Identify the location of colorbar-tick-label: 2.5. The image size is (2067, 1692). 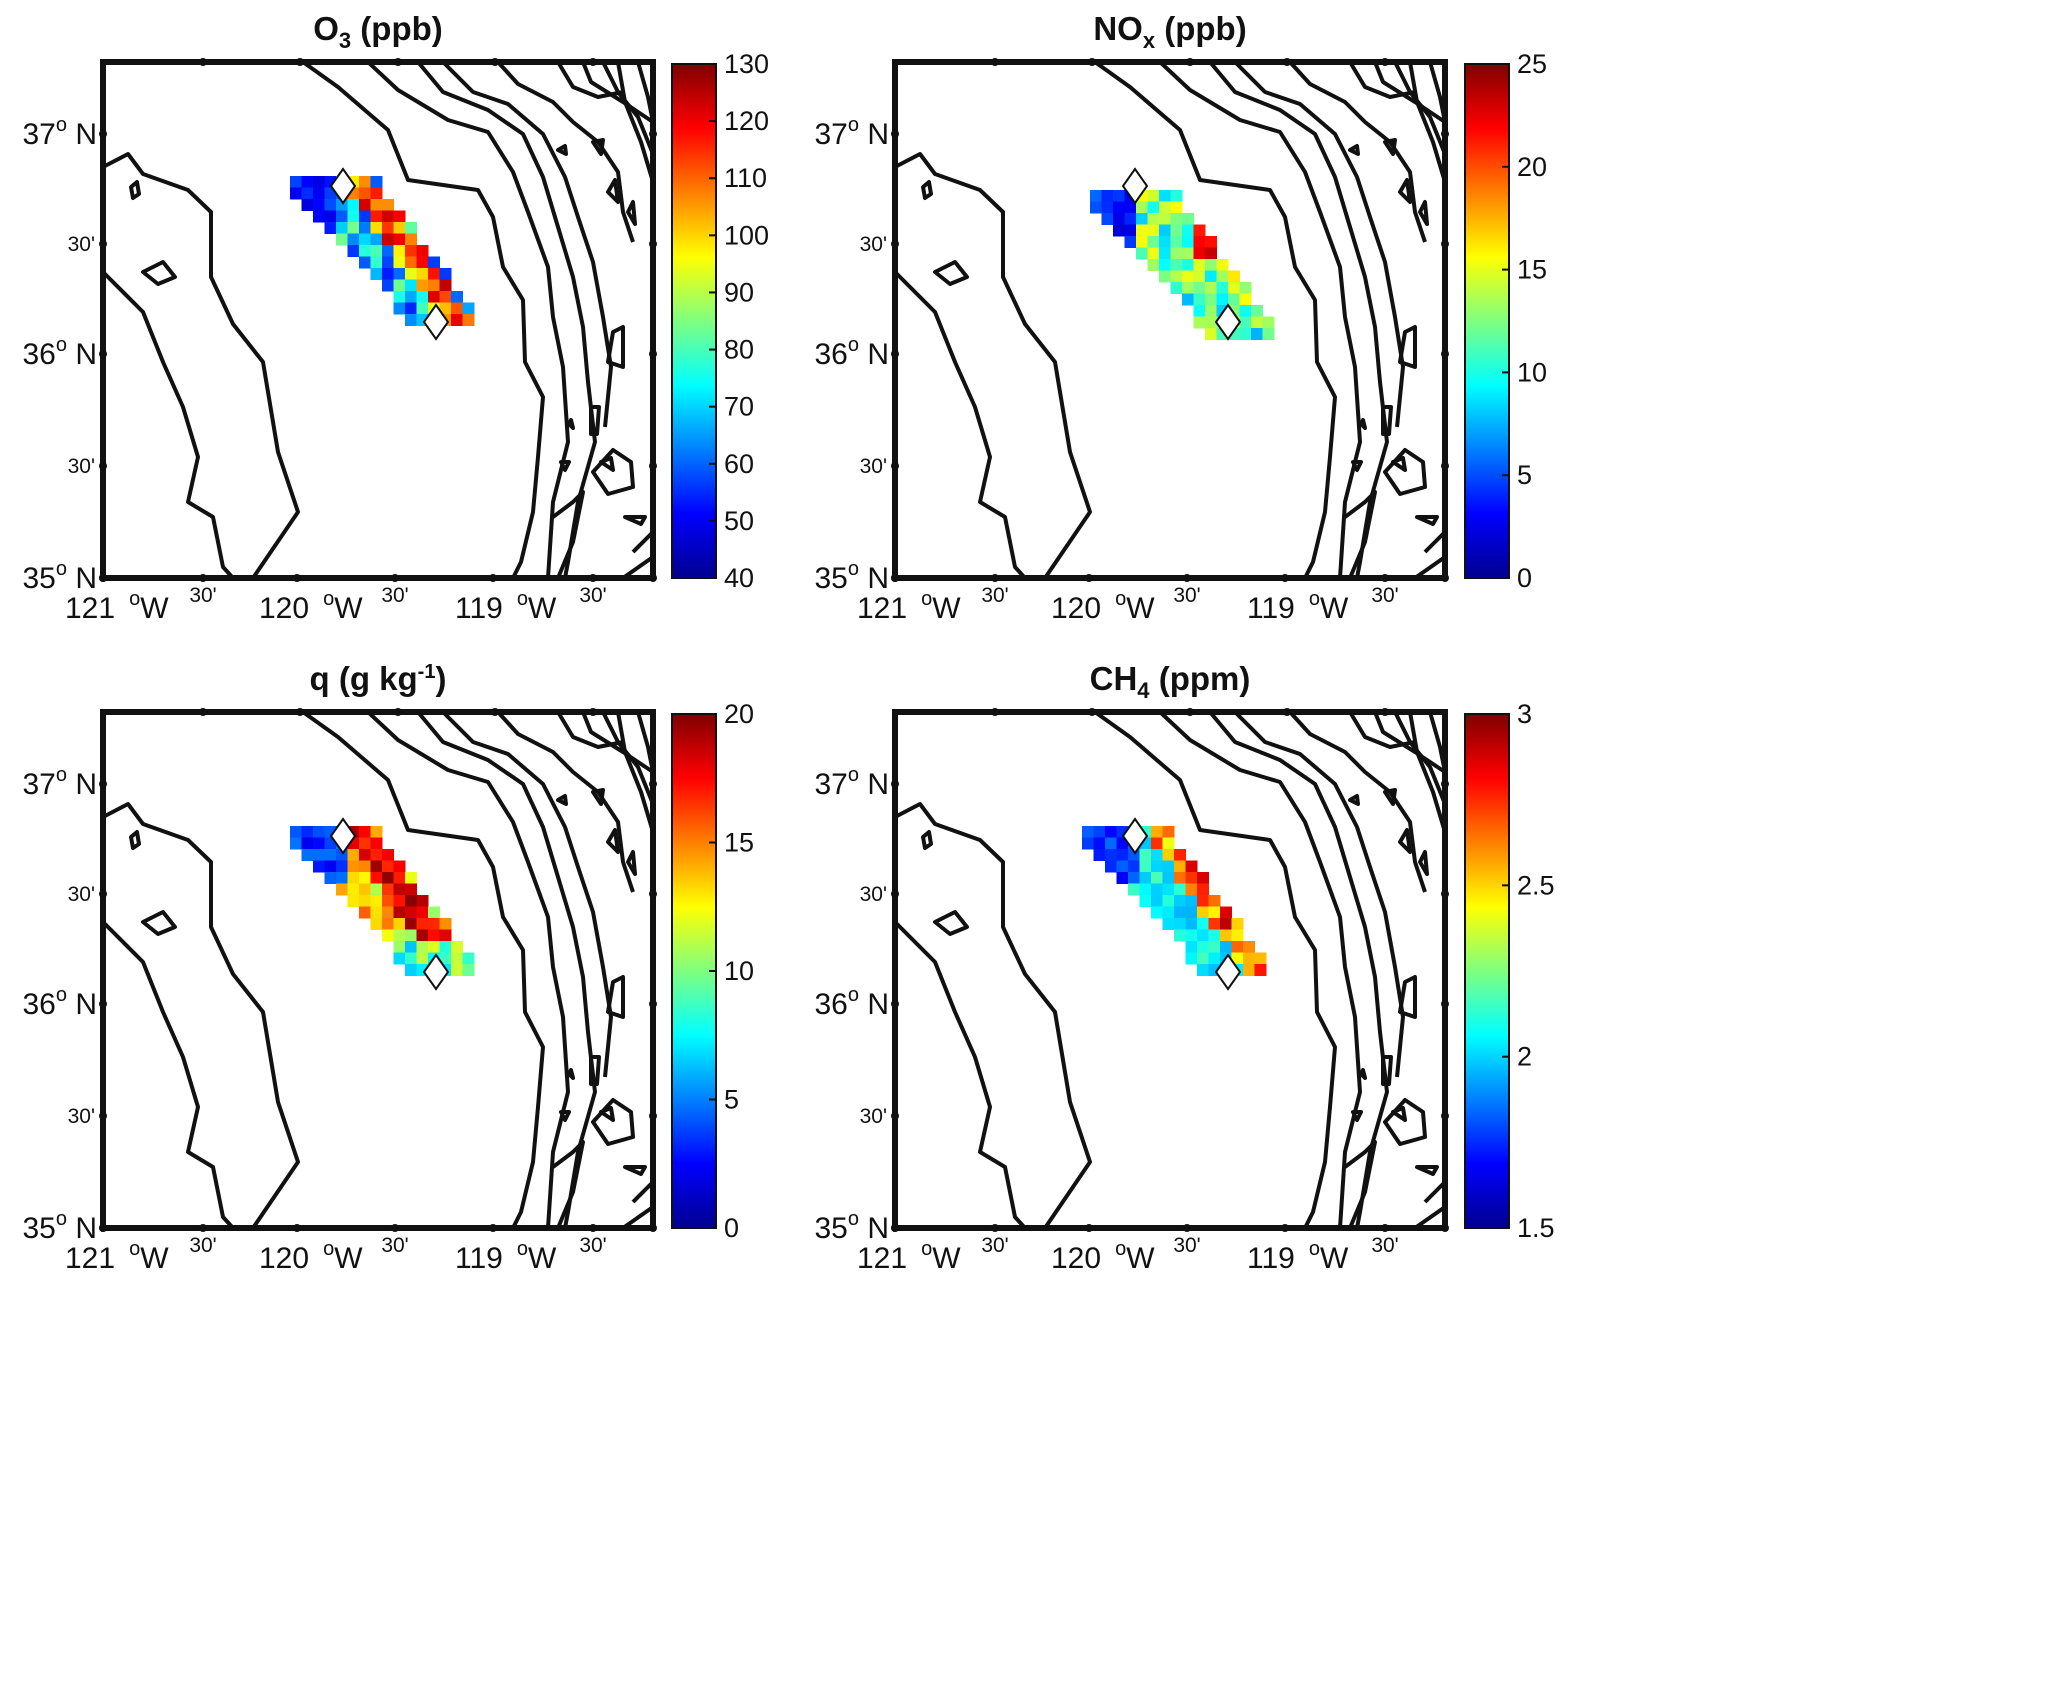
(1536, 885).